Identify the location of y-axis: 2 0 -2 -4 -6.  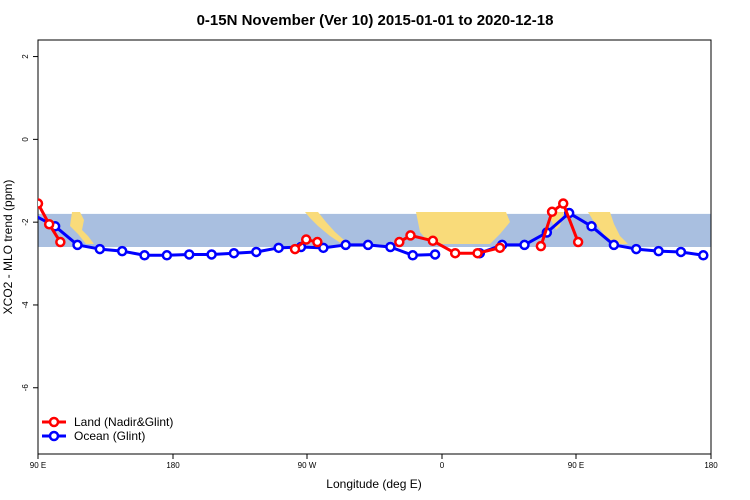
(29, 223).